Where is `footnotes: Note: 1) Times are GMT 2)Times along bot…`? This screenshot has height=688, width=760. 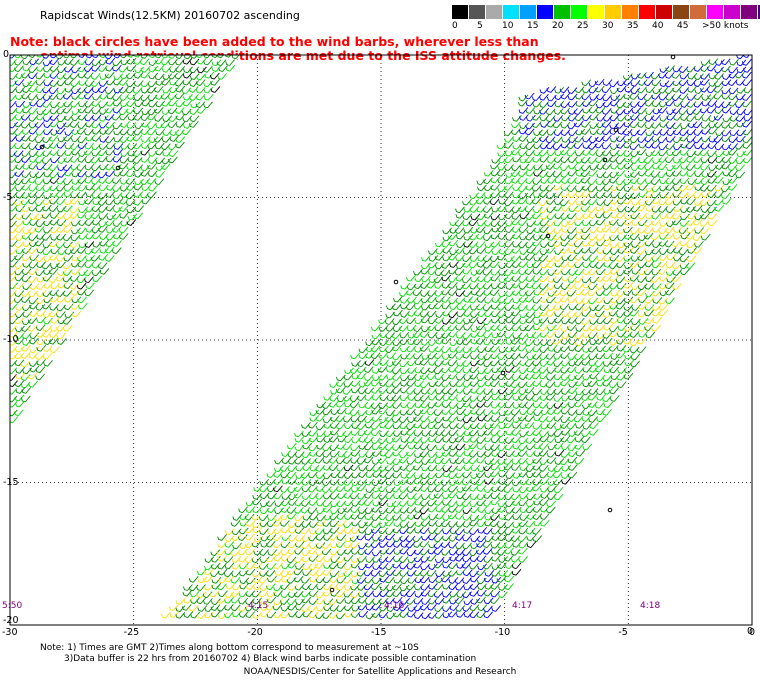
footnotes: Note: 1) Times are GMT 2)Times along bot… is located at coordinates (258, 654).